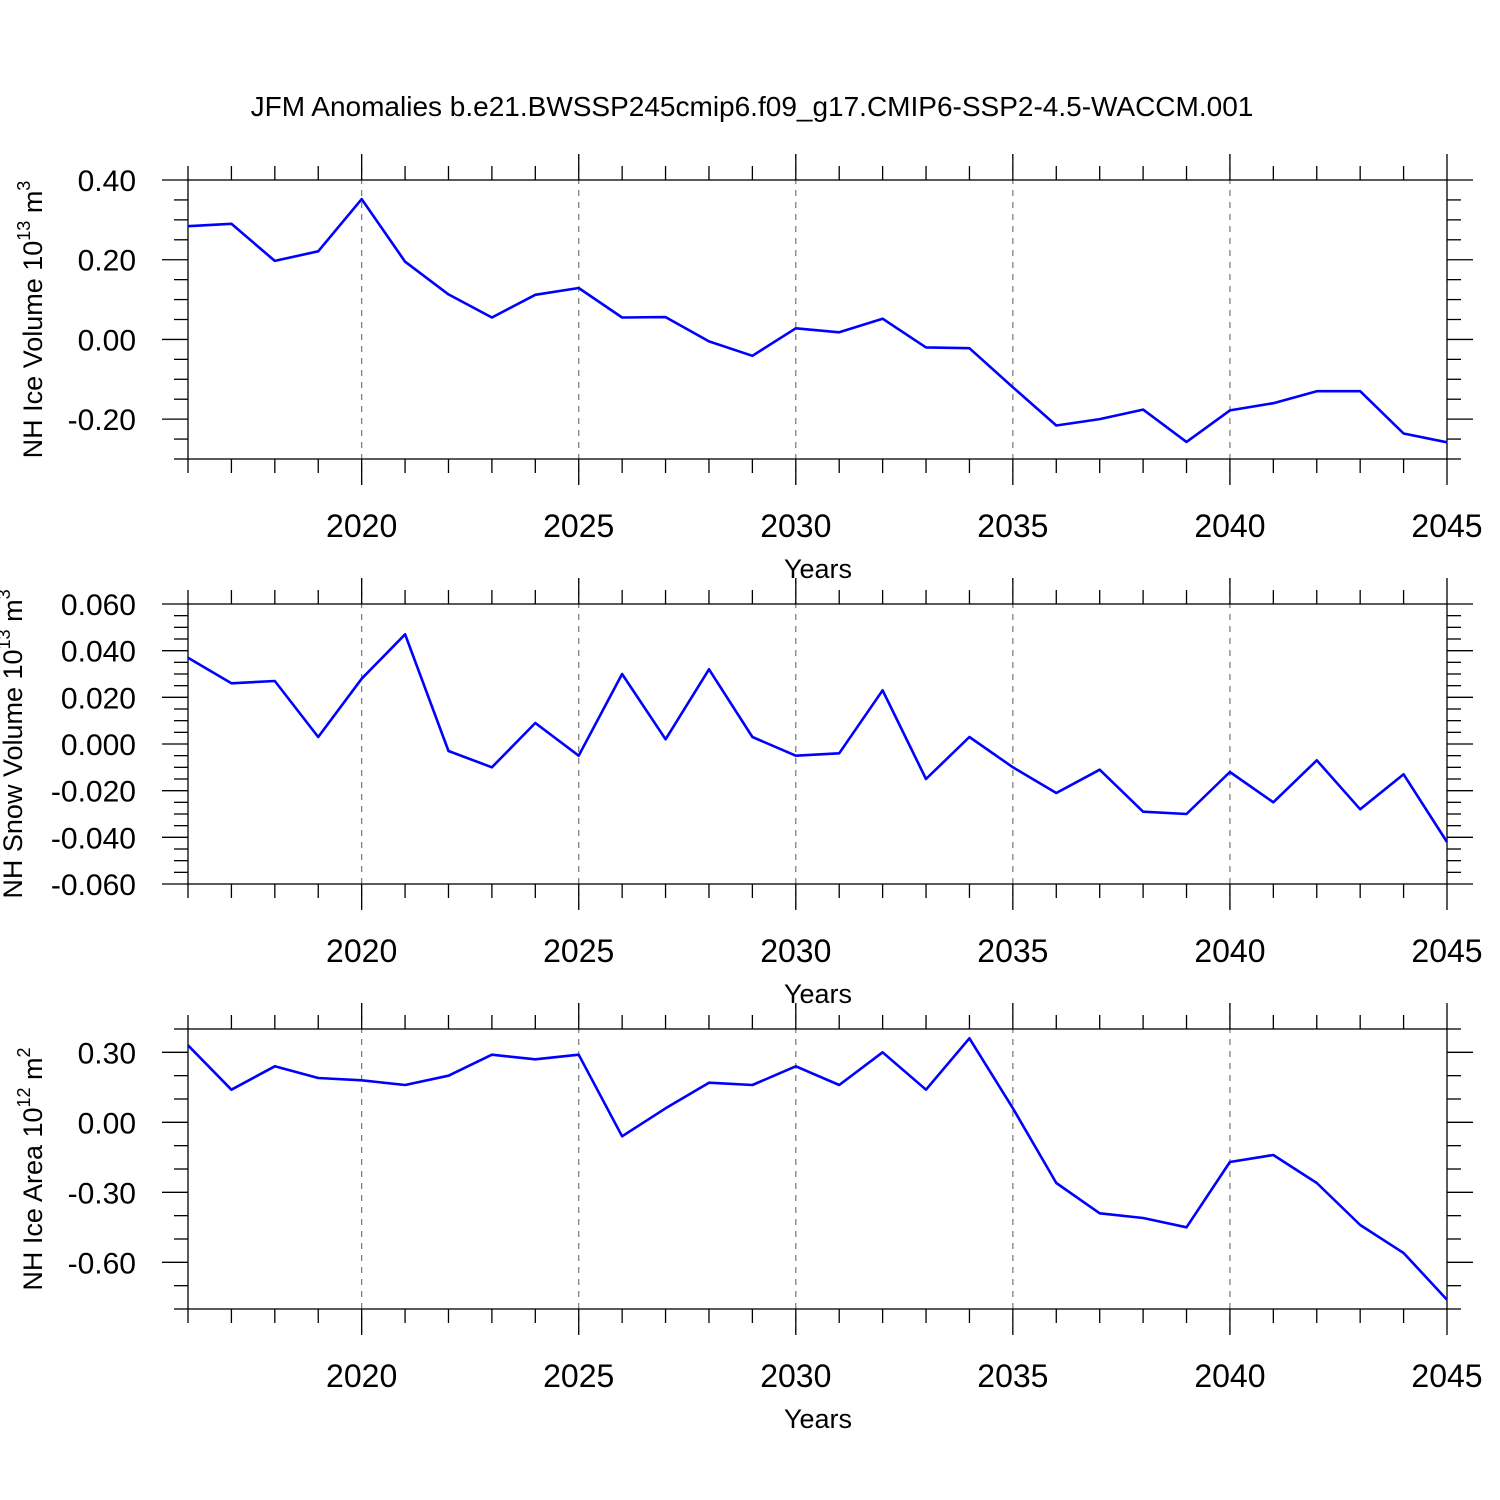 This screenshot has width=1500, height=1500. I want to click on y-tick-label: -0.060, so click(93, 885).